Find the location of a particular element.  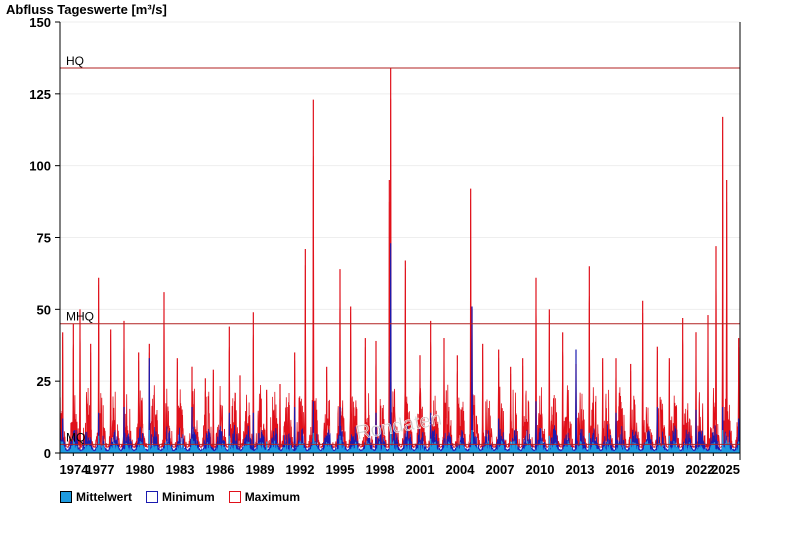

mittelwert-series-layer is located at coordinates (400, 440).